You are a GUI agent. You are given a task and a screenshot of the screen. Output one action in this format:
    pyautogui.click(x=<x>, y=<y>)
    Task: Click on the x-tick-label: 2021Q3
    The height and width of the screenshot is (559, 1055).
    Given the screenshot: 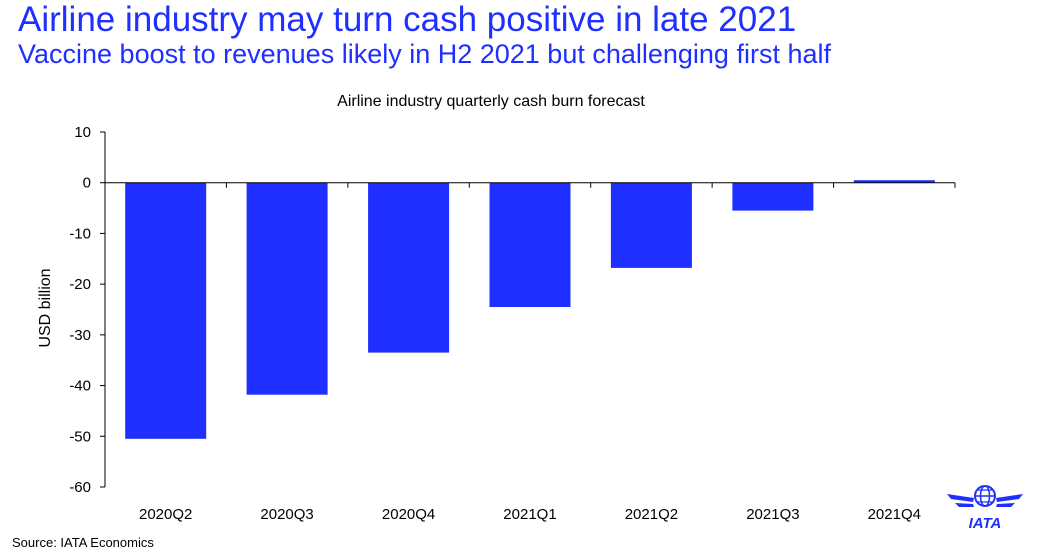 What is the action you would take?
    pyautogui.click(x=772, y=514)
    